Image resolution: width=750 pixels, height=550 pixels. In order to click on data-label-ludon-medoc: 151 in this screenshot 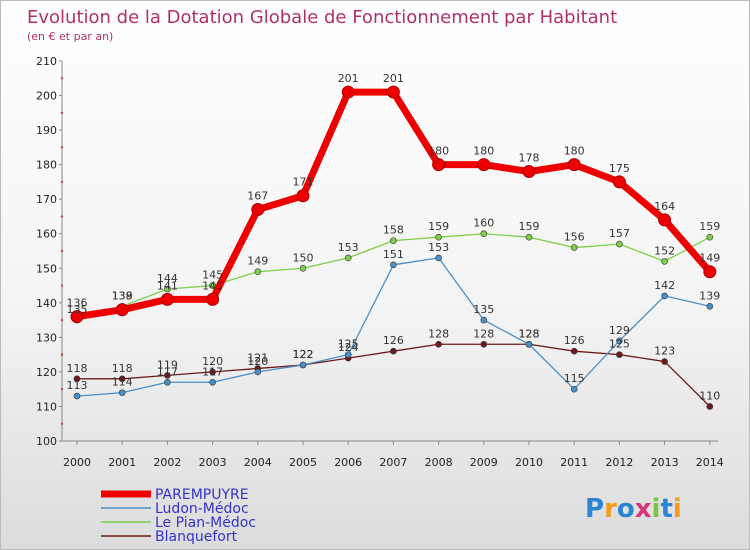, I will do `click(393, 254)`.